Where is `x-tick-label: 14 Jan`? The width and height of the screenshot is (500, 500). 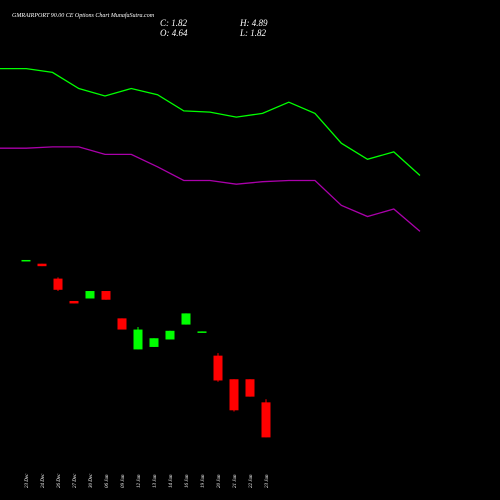 x-tick-label: 14 Jan is located at coordinates (171, 481).